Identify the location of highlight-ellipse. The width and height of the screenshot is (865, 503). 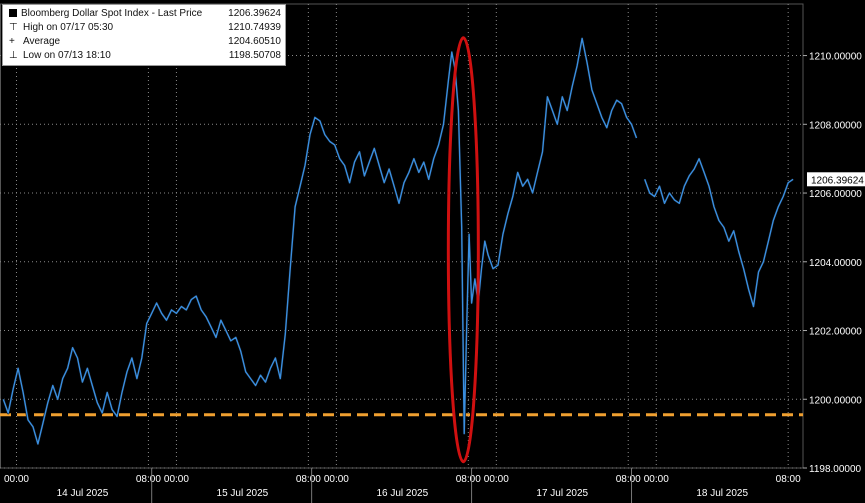
(463, 250).